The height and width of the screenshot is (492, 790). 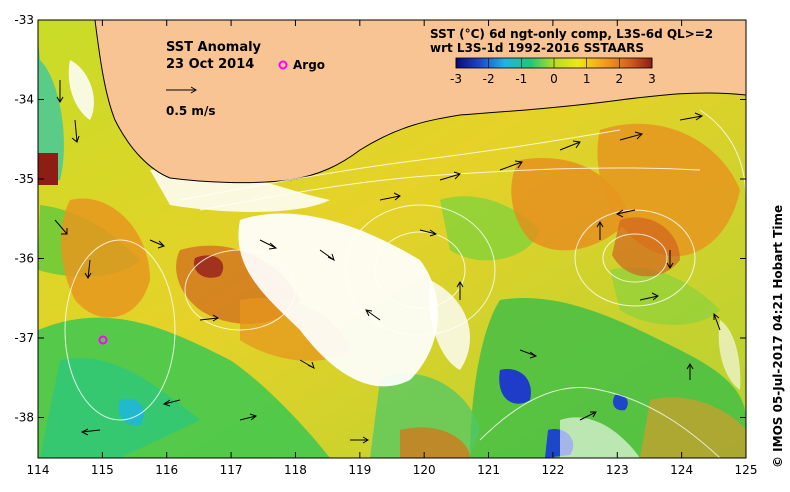 I want to click on colorbar-tick-label: -1, so click(x=521, y=79).